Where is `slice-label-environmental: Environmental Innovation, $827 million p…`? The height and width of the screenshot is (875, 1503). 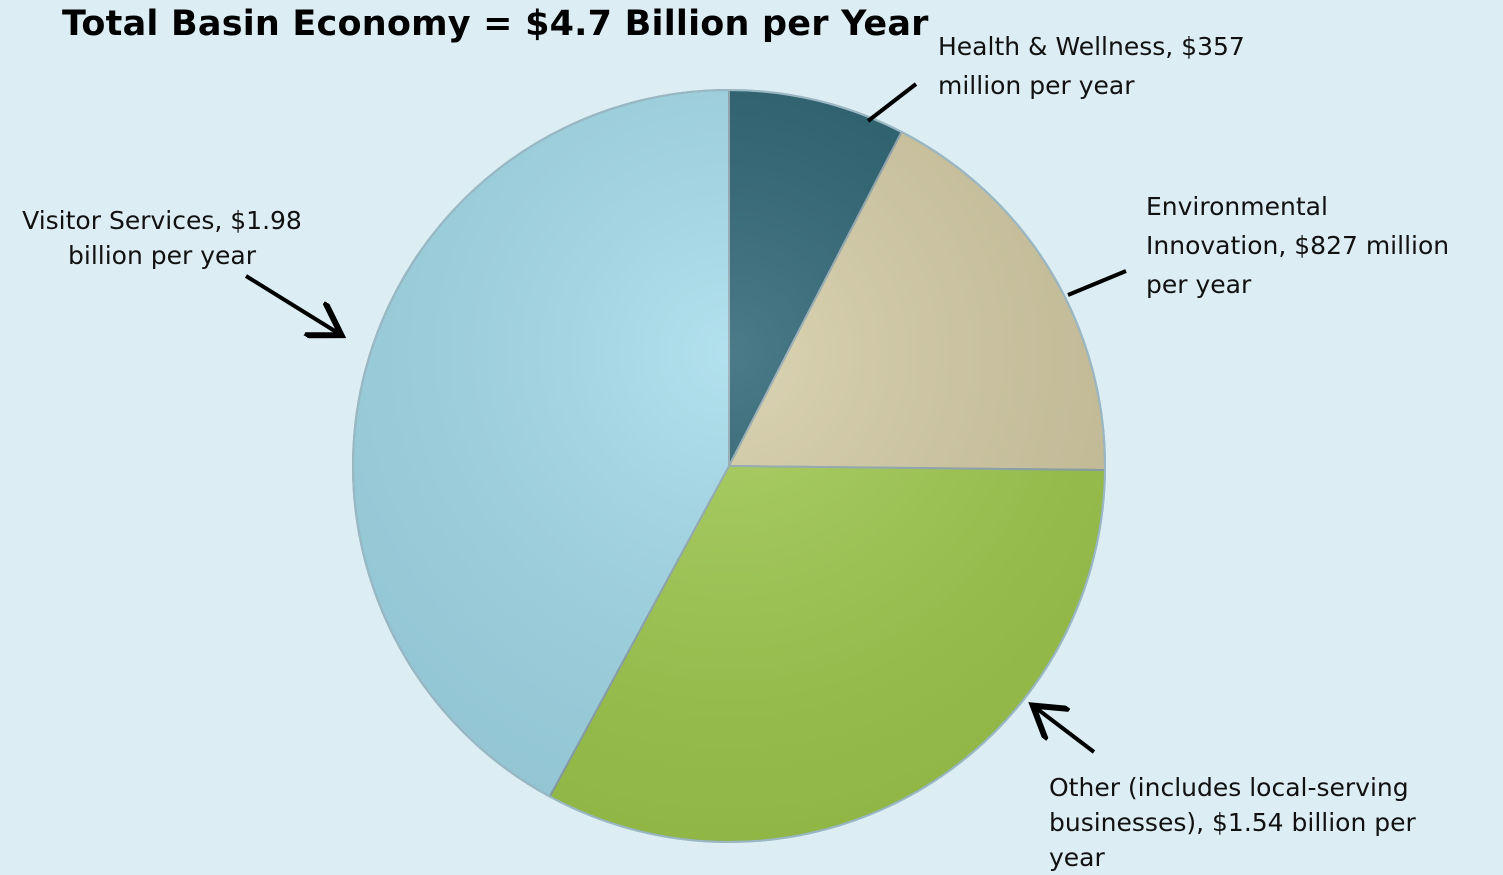
slice-label-environmental: Environmental Innovation, $827 million p… is located at coordinates (1298, 245).